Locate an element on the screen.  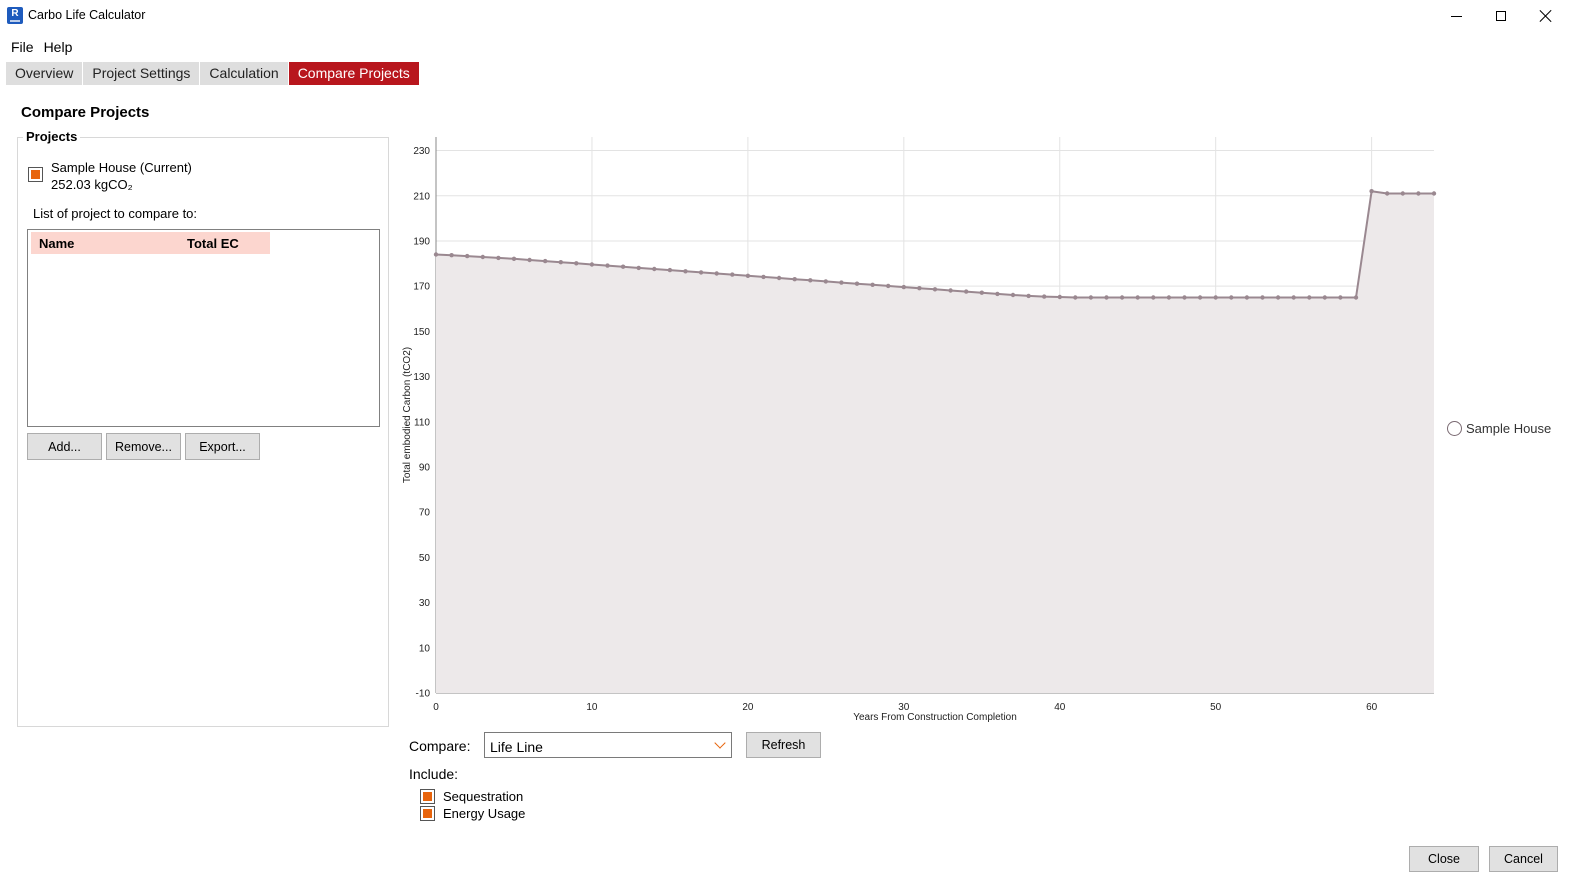
y-tick-label: 170 is located at coordinates (421, 287).